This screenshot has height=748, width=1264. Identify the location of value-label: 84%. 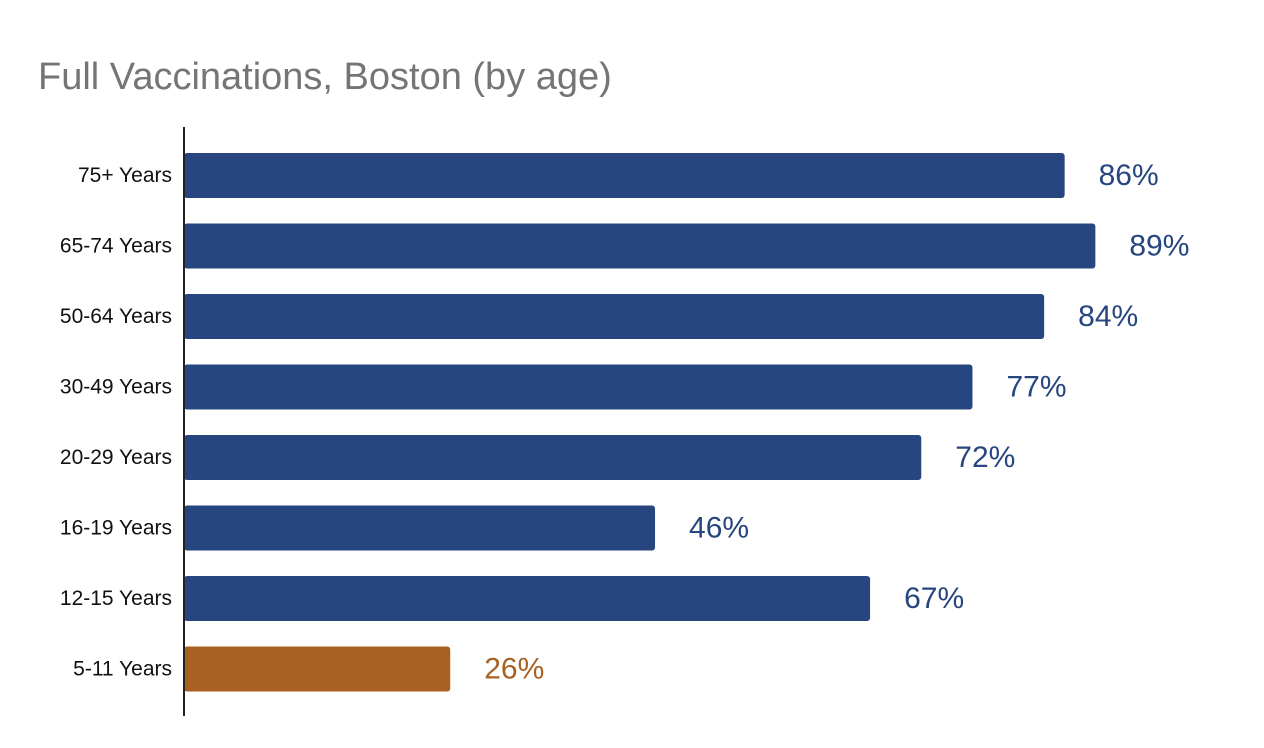
(1108, 316).